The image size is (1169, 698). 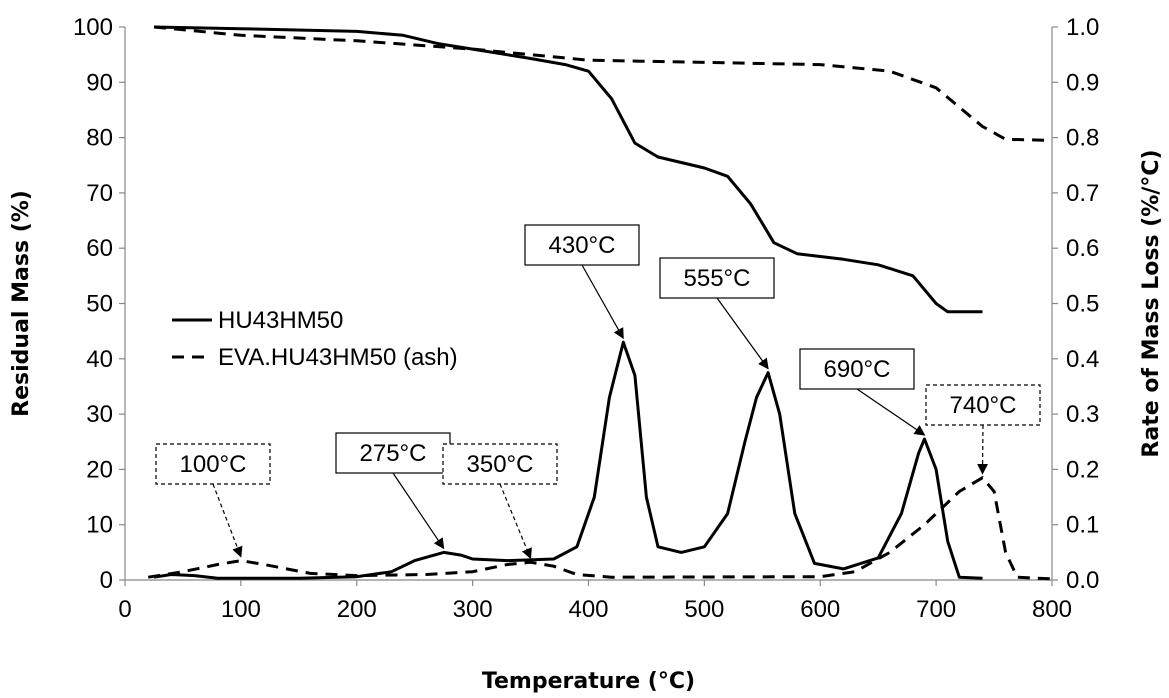 What do you see at coordinates (21, 303) in the screenshot?
I see `y-axis-title: Residual Mass (%)` at bounding box center [21, 303].